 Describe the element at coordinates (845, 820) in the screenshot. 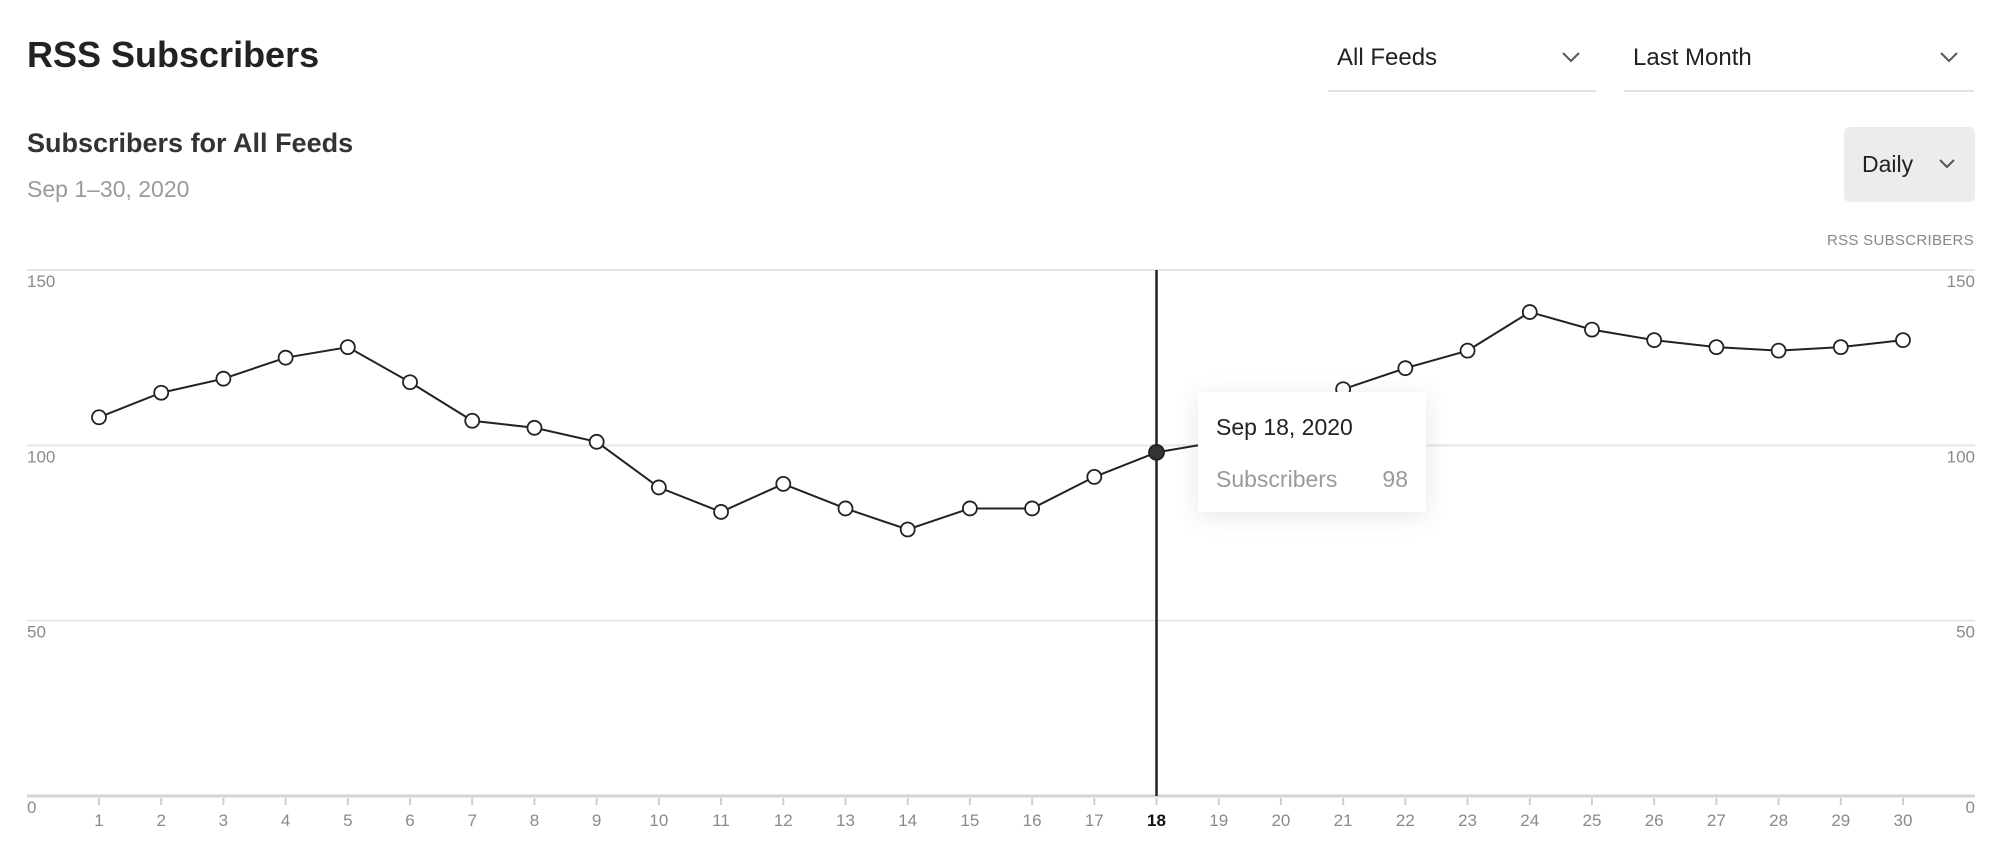

I see `x-tick-label: 13` at that location.